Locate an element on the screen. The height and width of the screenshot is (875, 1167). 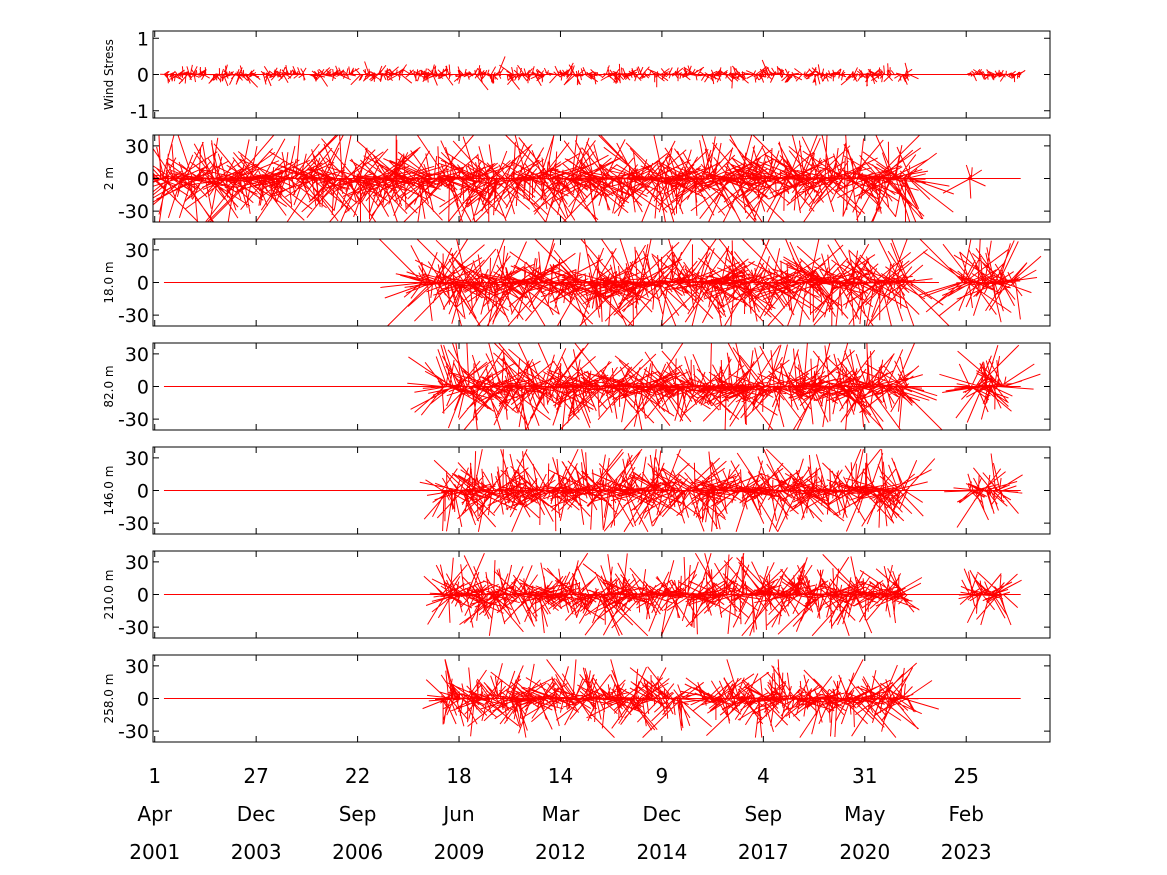
xtick-year-label: 2017 is located at coordinates (763, 852).